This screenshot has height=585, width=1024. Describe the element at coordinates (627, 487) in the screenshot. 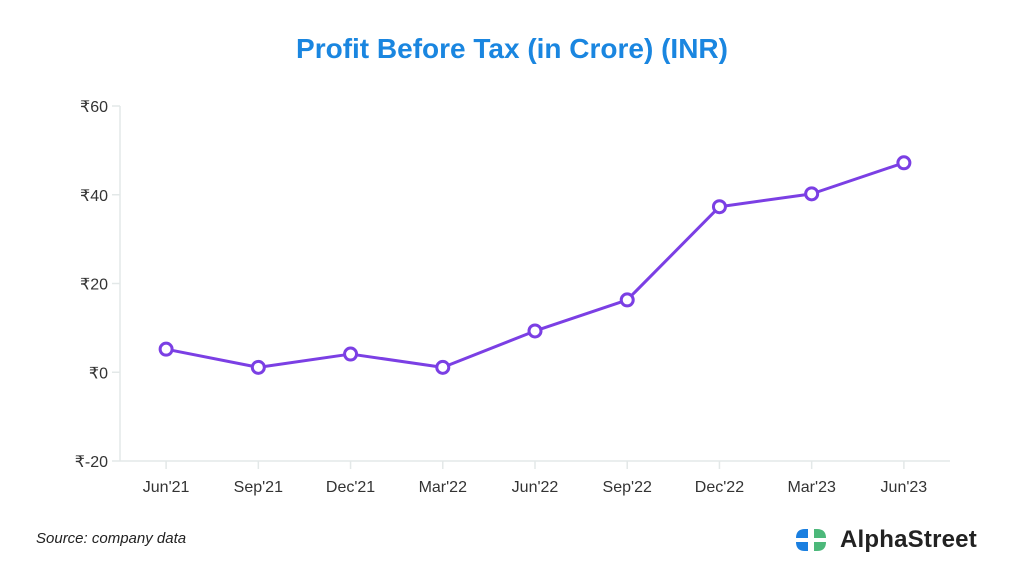

I see `x-tick-label: Sep'22` at that location.